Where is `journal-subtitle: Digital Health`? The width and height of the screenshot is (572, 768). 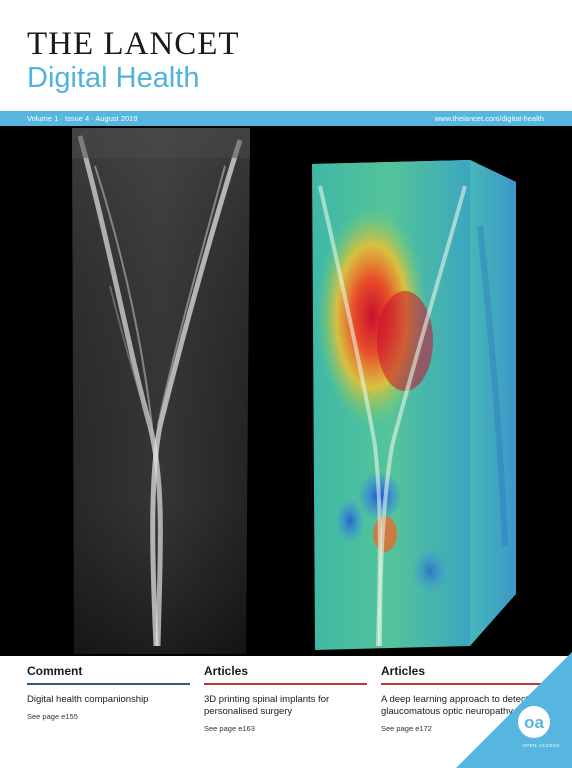
journal-subtitle: Digital Health is located at coordinates (113, 78).